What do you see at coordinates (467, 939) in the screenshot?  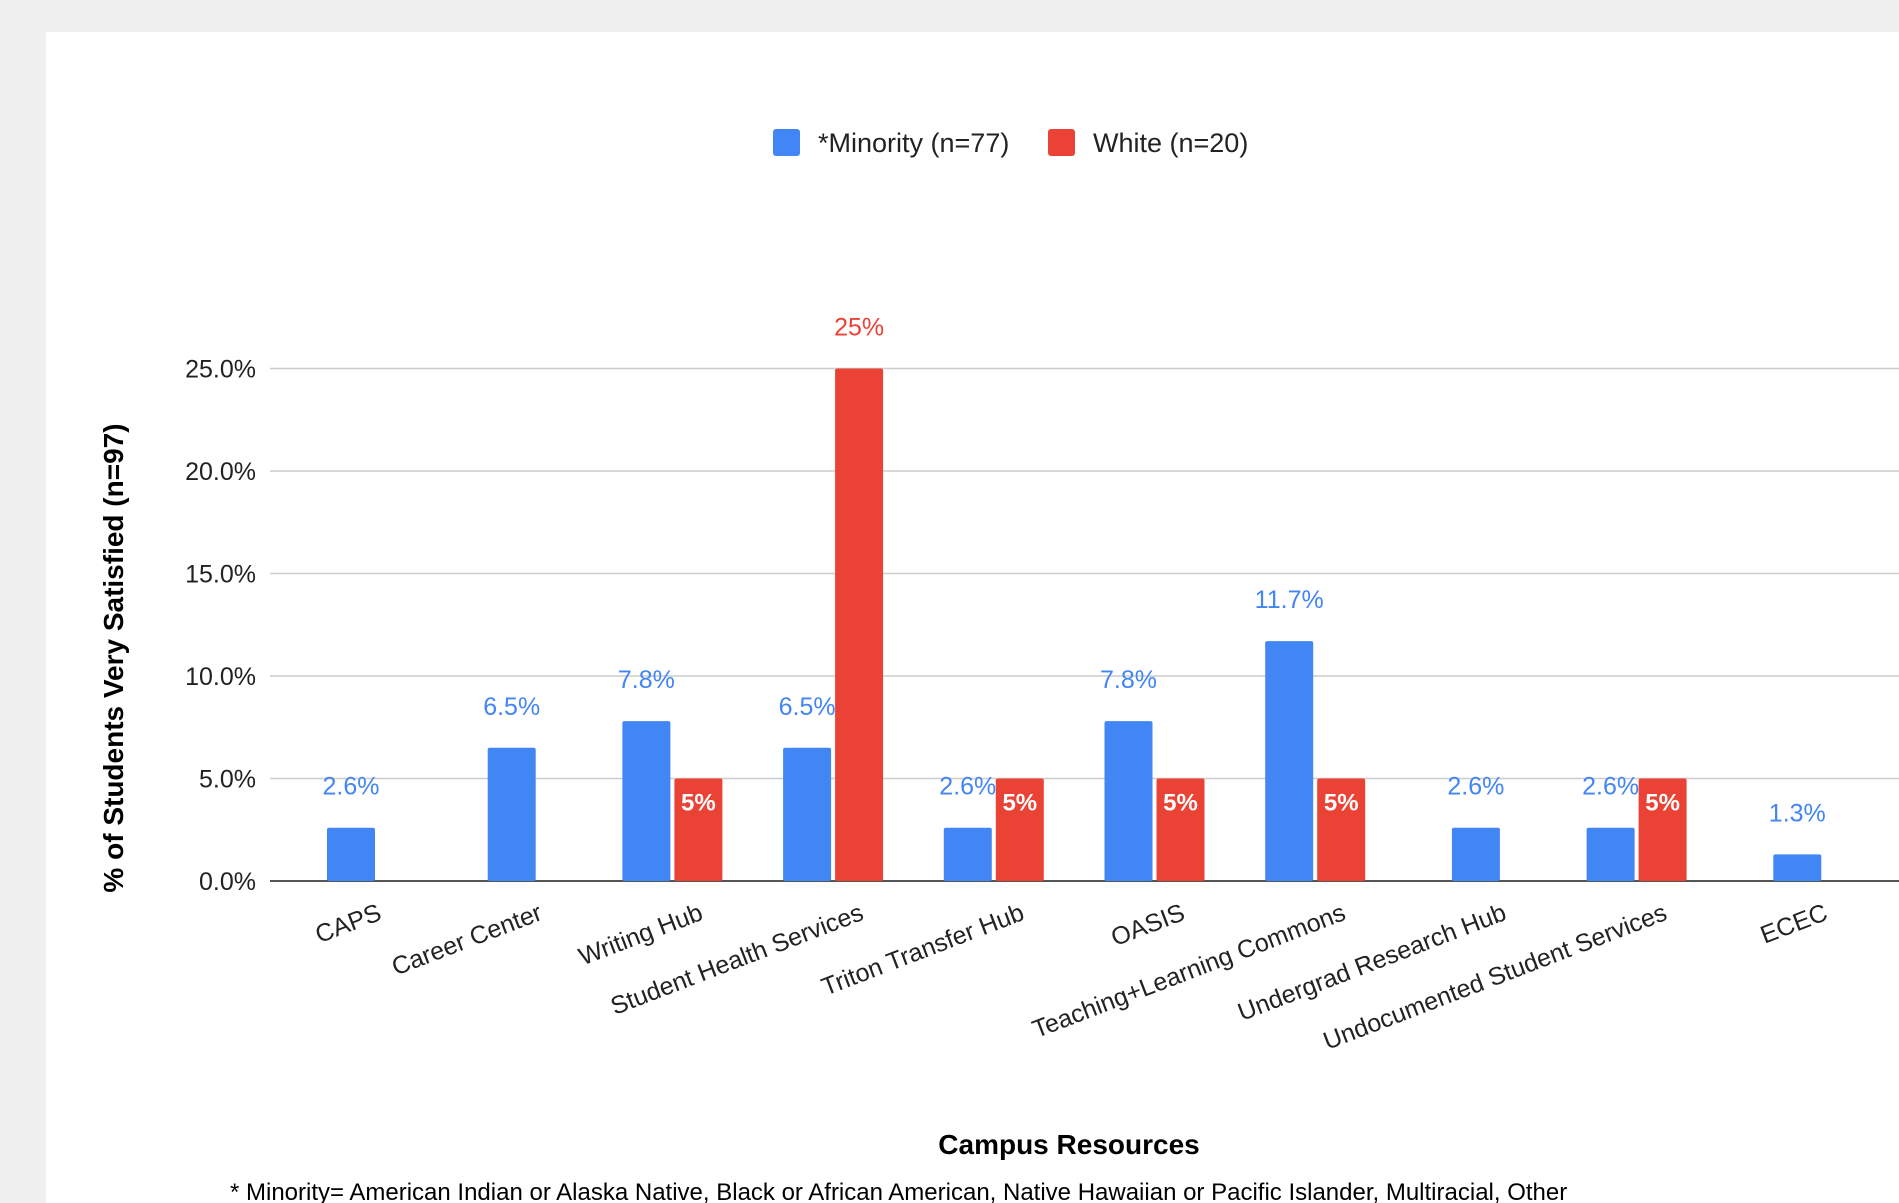 I see `x-category-label: Career Center` at bounding box center [467, 939].